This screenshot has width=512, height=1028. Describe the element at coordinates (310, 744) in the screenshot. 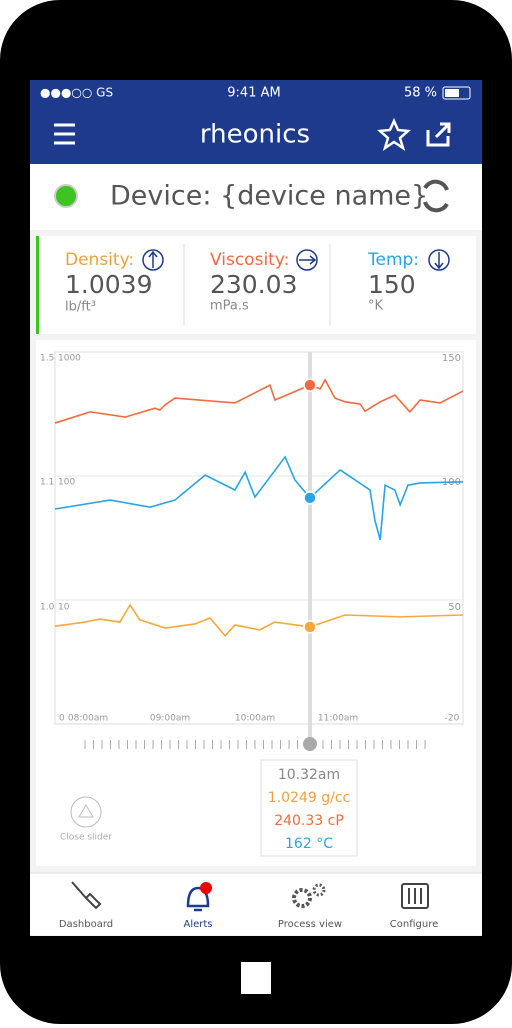

I see `slider-knob` at that location.